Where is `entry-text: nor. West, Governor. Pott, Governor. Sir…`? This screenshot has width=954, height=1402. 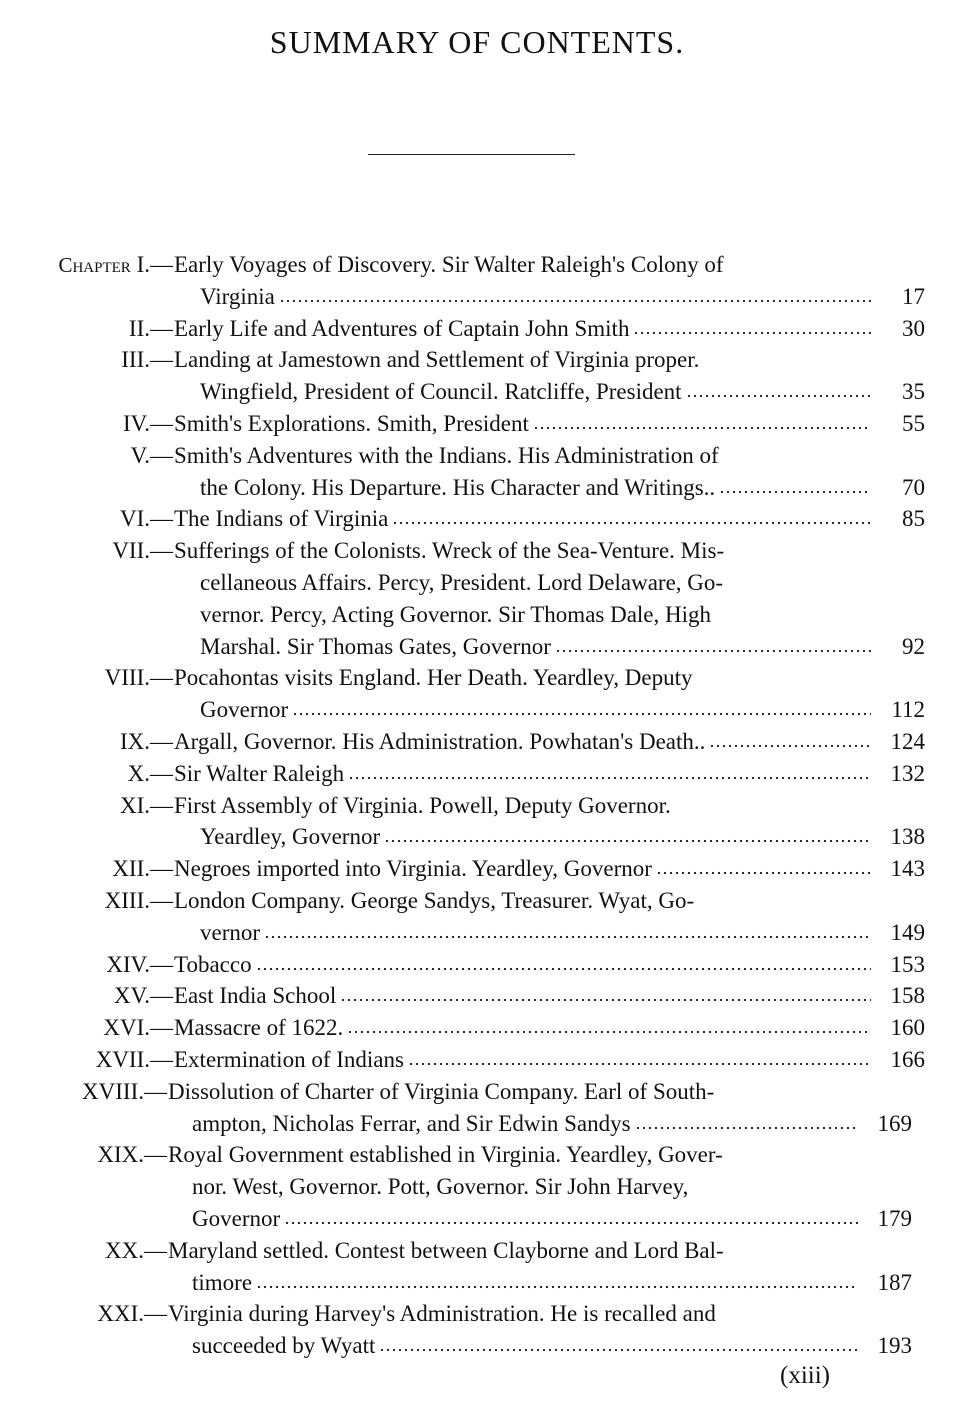 entry-text: nor. West, Governor. Pott, Governor. Sir… is located at coordinates (440, 1187).